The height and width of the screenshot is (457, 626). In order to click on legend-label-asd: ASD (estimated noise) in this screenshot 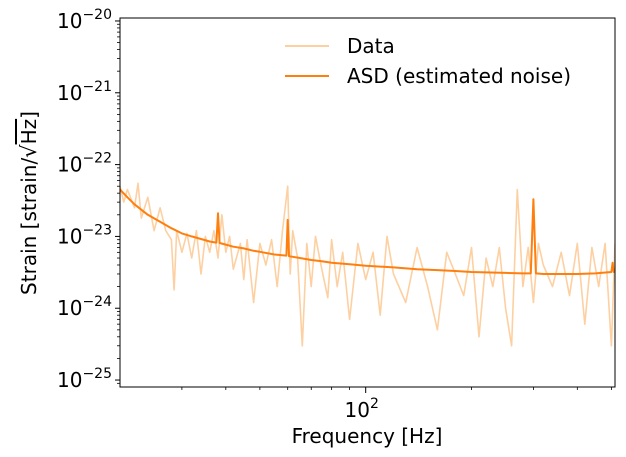, I will do `click(459, 76)`.